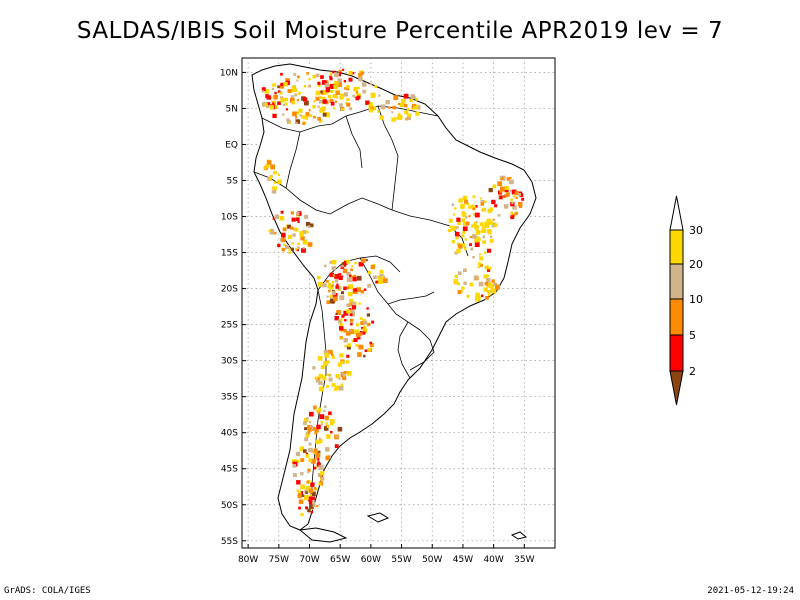 The height and width of the screenshot is (600, 800). I want to click on colorbar-label-10: 10, so click(696, 299).